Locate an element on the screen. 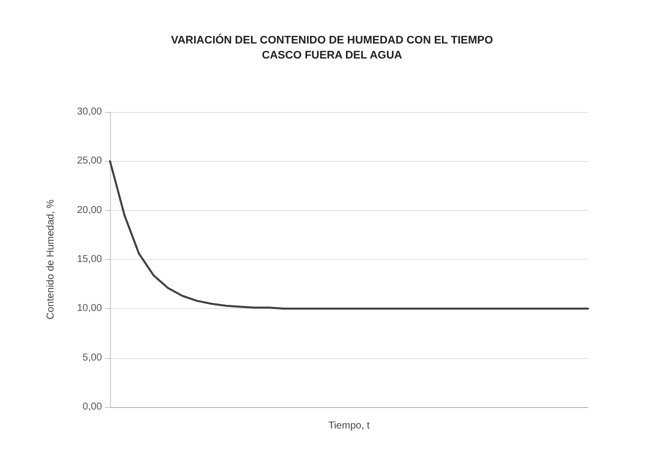  y-tick-label: 25,00 is located at coordinates (89, 161).